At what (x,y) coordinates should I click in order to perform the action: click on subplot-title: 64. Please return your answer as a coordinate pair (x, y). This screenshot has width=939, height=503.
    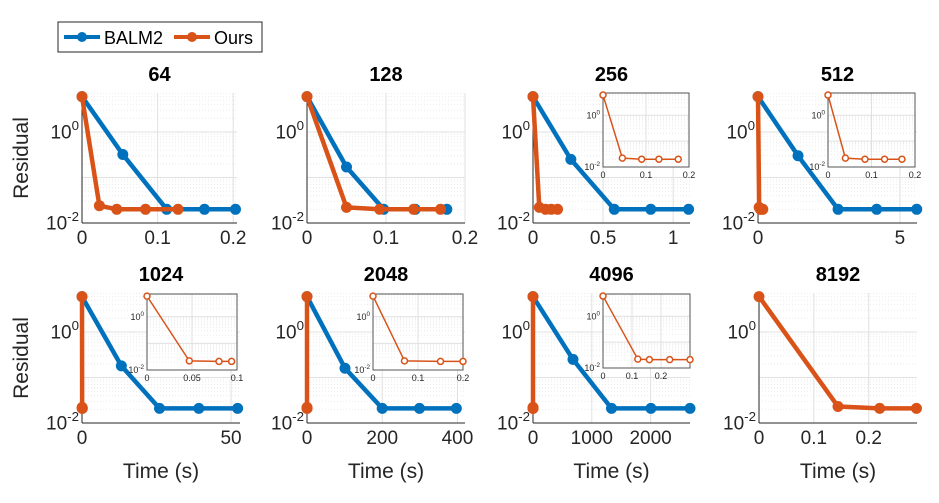
    Looking at the image, I should click on (159, 75).